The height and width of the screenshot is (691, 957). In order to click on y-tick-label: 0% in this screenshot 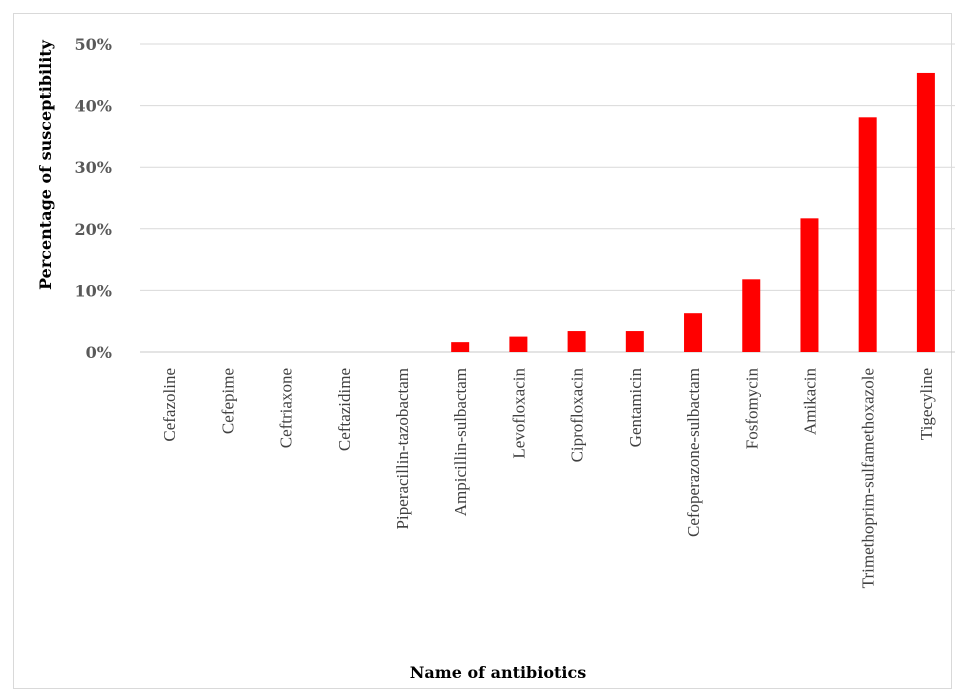, I will do `click(99, 352)`.